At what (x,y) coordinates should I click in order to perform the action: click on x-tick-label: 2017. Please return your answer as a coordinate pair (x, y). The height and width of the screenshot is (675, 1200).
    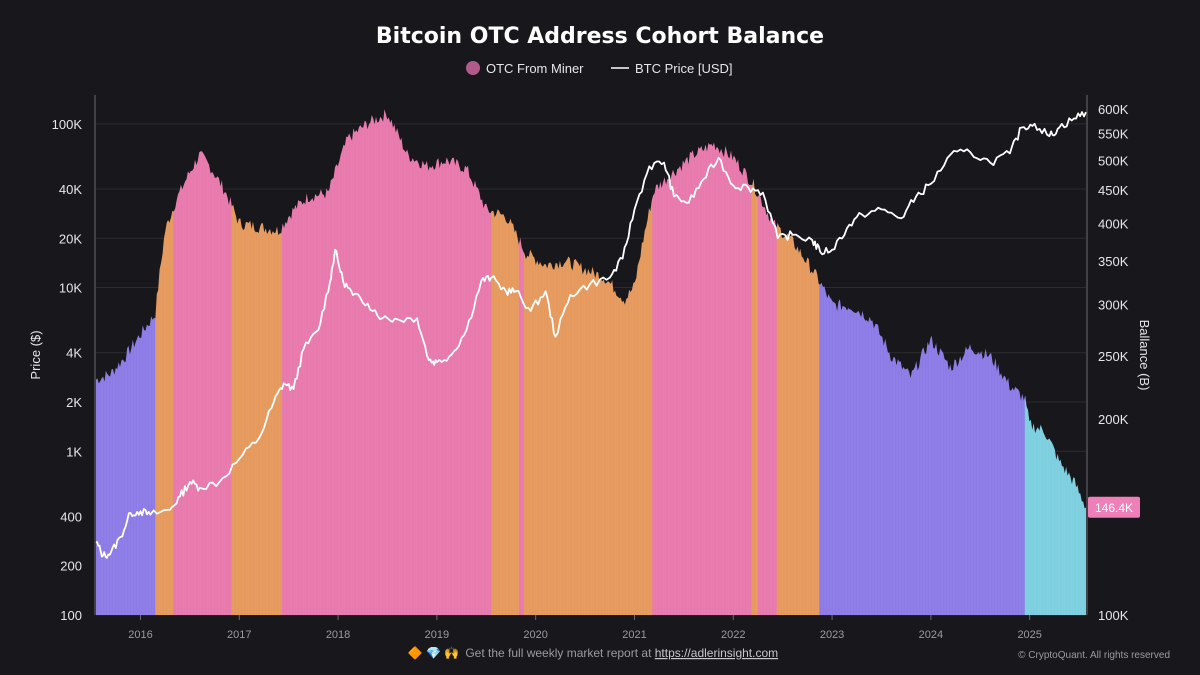
    Looking at the image, I should click on (239, 635).